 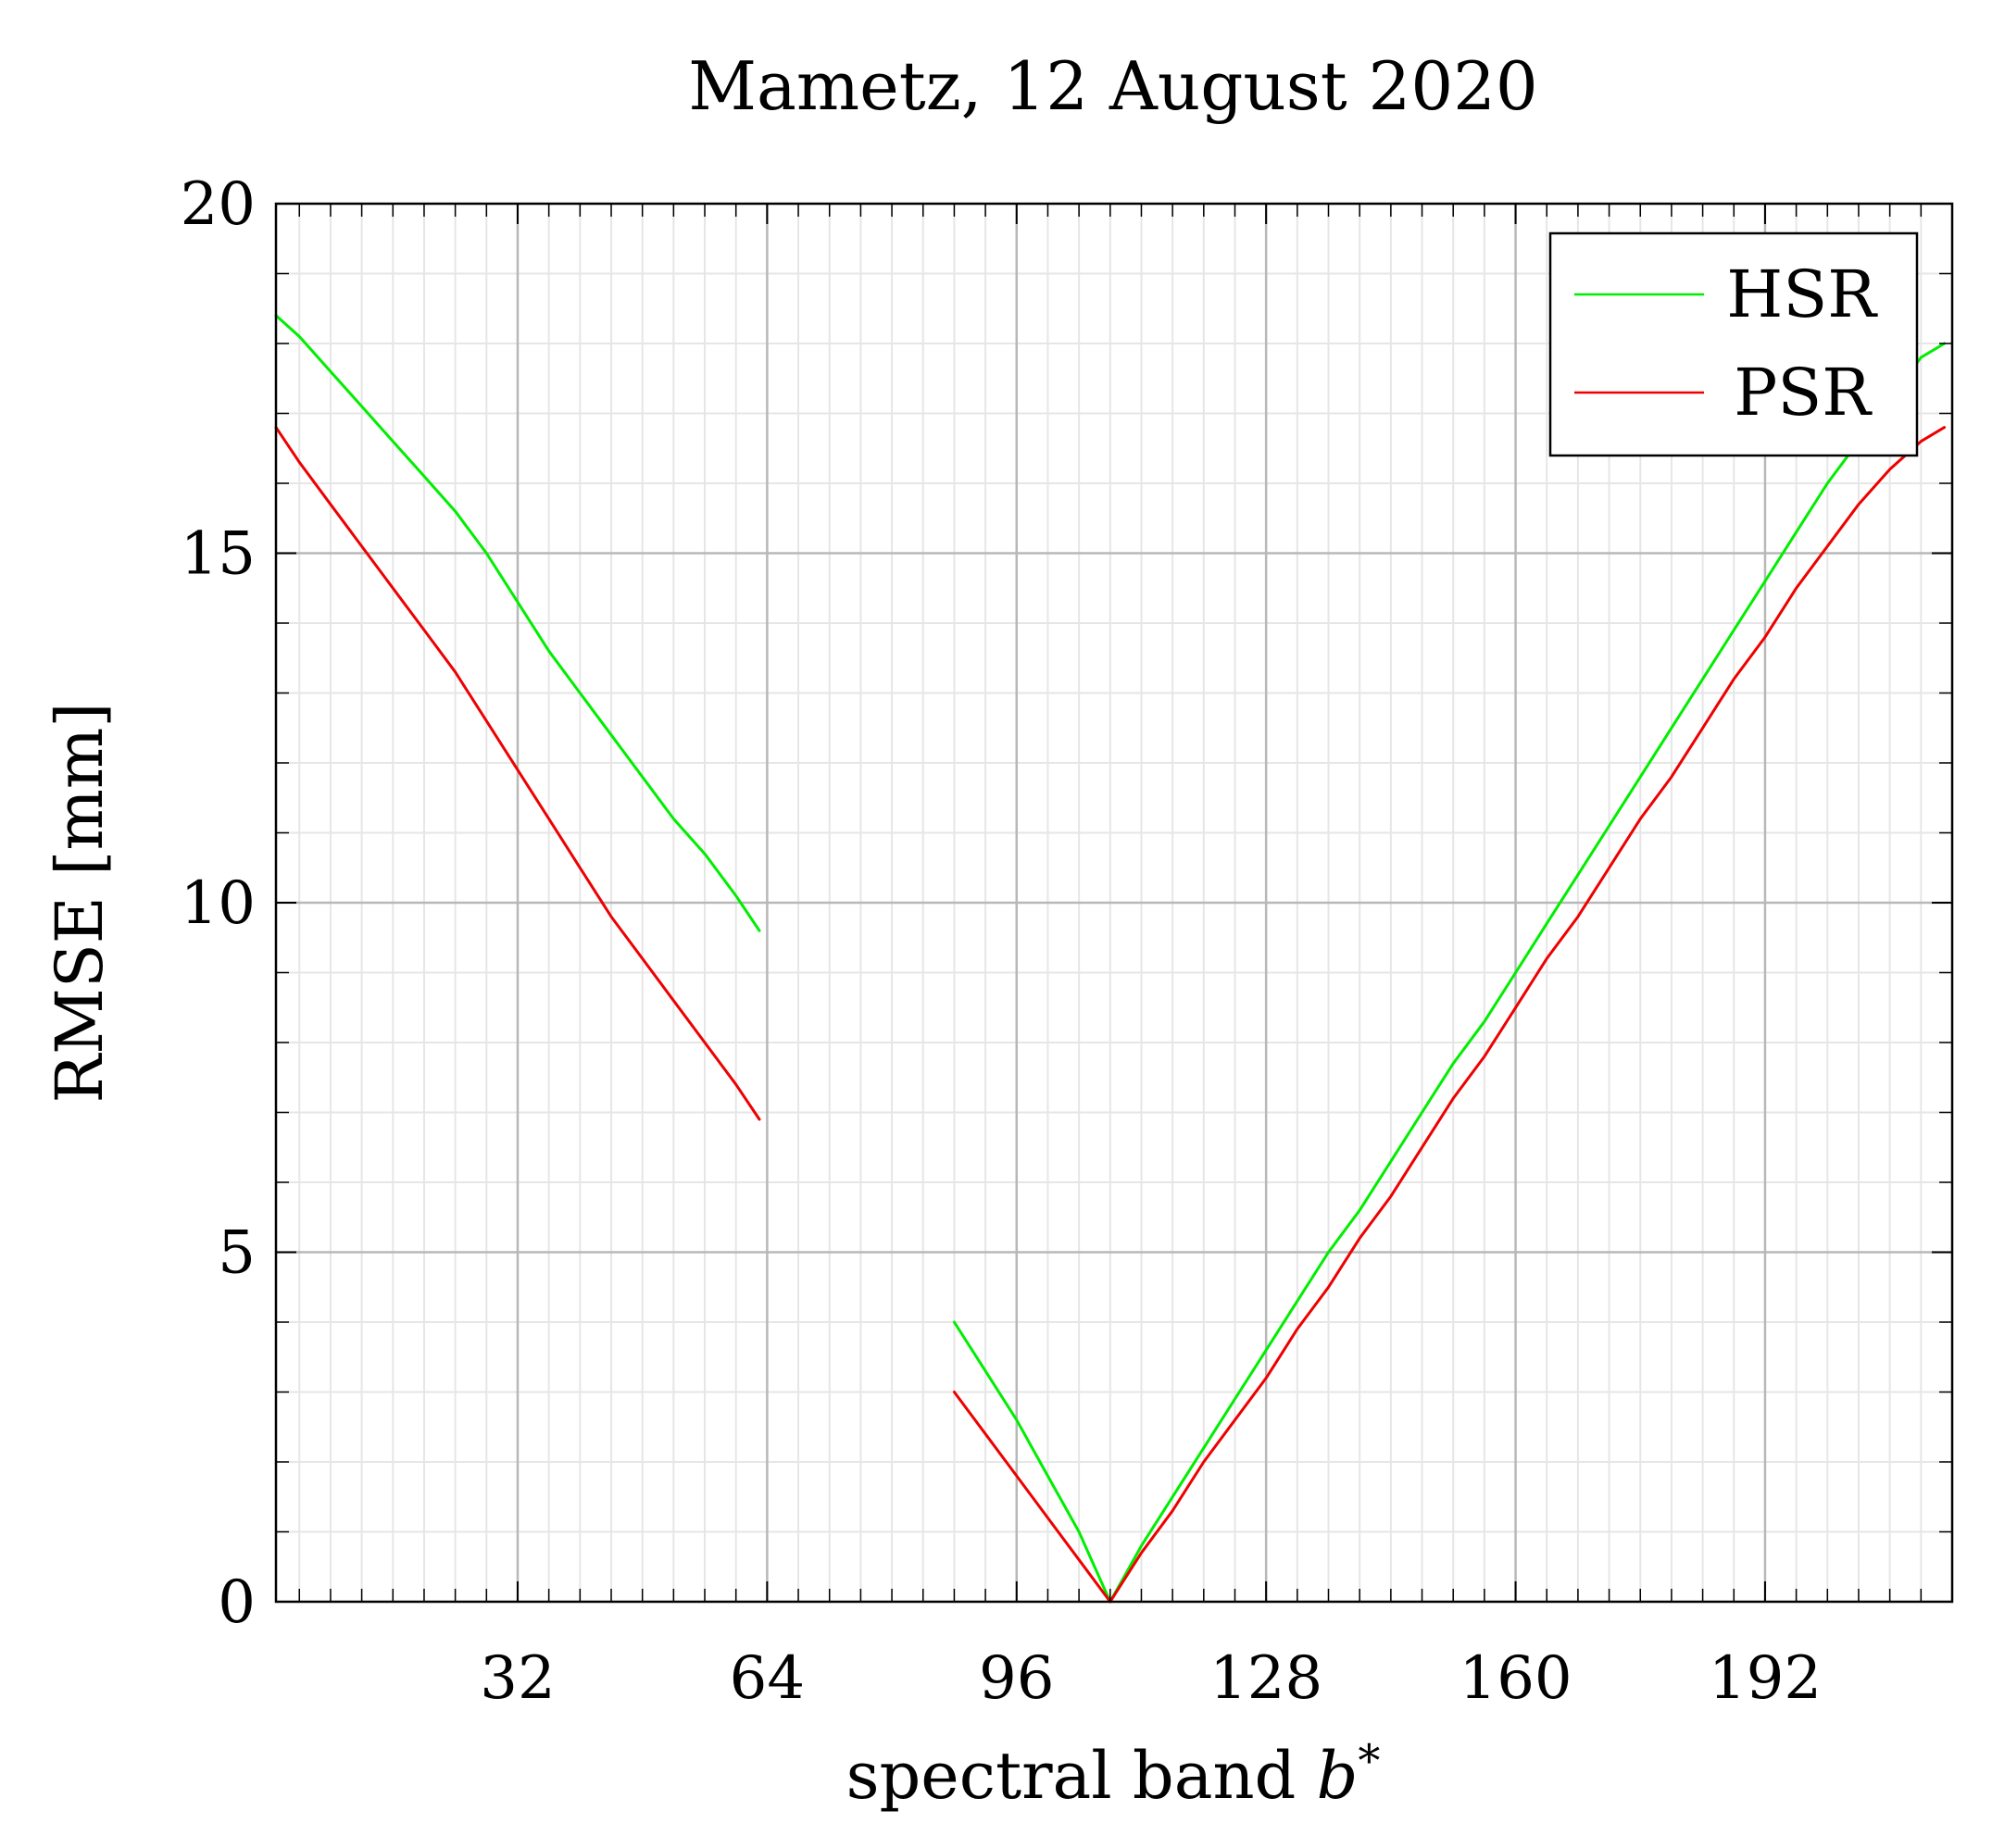 I want to click on x-tick-labels: 32 64 96 128 160 192, so click(x=1151, y=1678).